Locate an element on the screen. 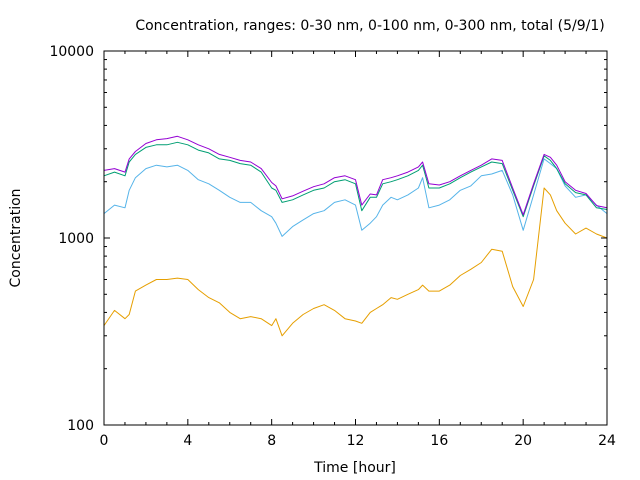 Image resolution: width=640 pixels, height=480 pixels. y-axis-label: Concentration is located at coordinates (16, 237).